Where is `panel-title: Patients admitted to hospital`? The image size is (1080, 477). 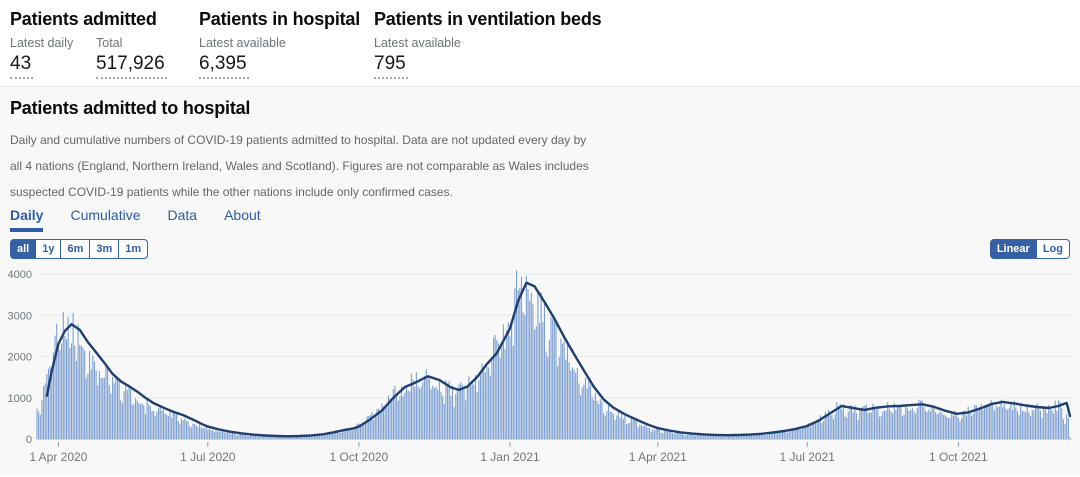 panel-title: Patients admitted to hospital is located at coordinates (130, 108).